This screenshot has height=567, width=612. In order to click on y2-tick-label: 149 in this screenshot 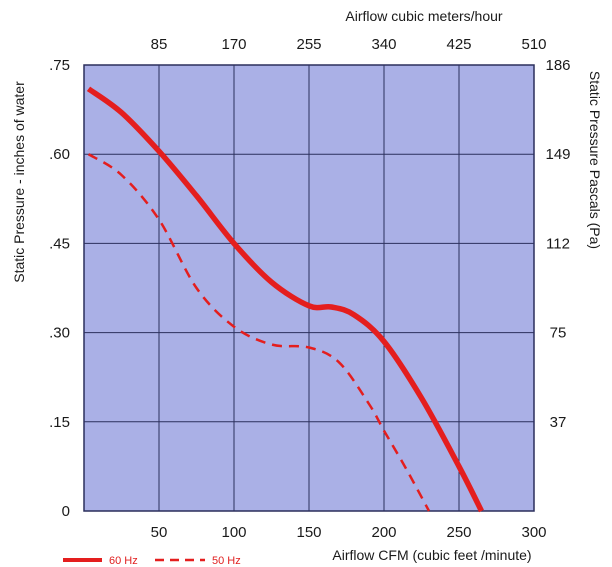, I will do `click(557, 154)`.